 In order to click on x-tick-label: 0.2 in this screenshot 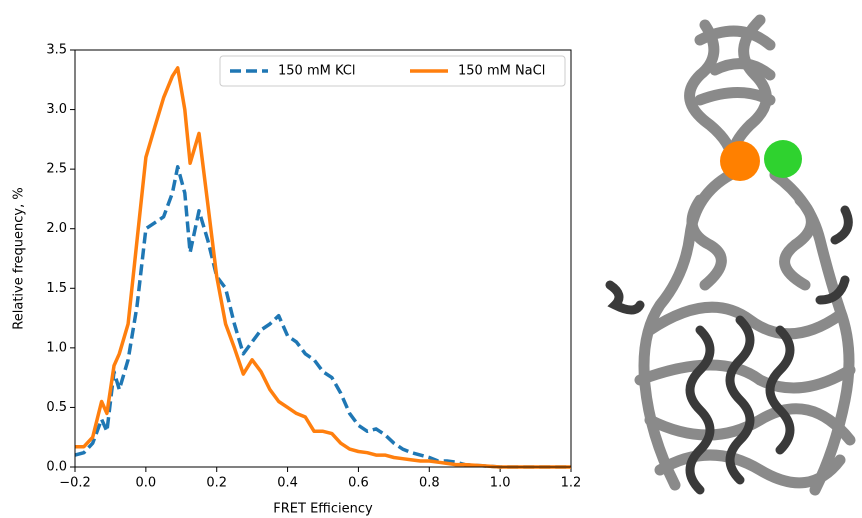, I will do `click(216, 483)`.